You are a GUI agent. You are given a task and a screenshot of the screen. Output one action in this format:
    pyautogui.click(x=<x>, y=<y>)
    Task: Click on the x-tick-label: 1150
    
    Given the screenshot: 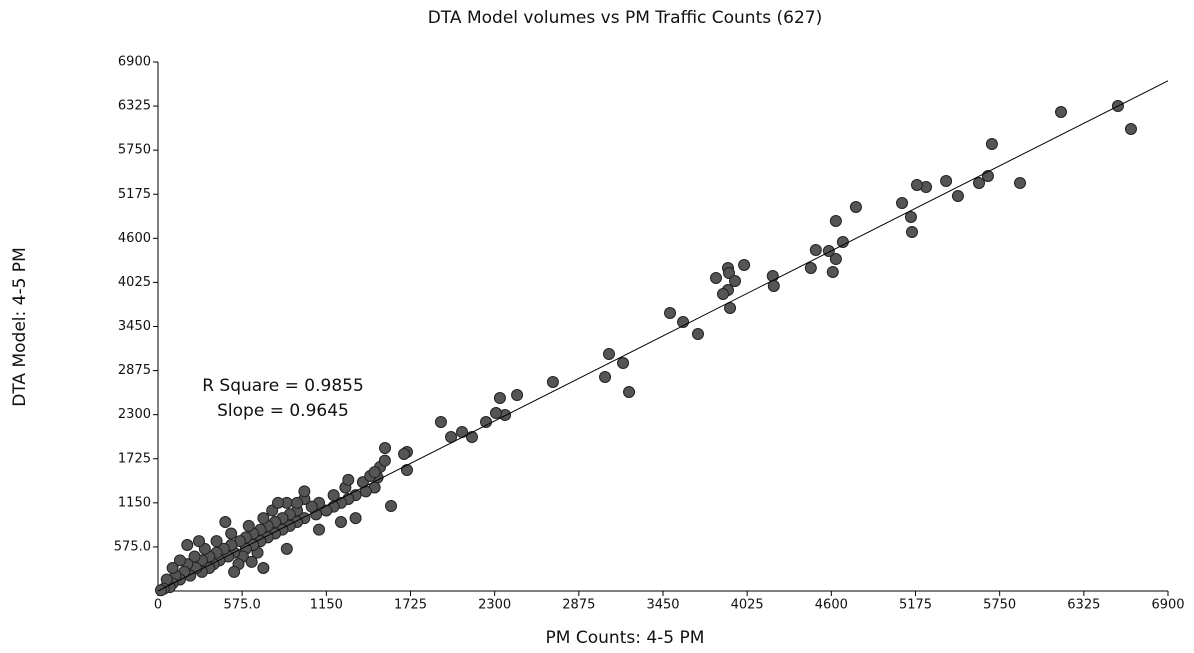 What is the action you would take?
    pyautogui.click(x=326, y=605)
    